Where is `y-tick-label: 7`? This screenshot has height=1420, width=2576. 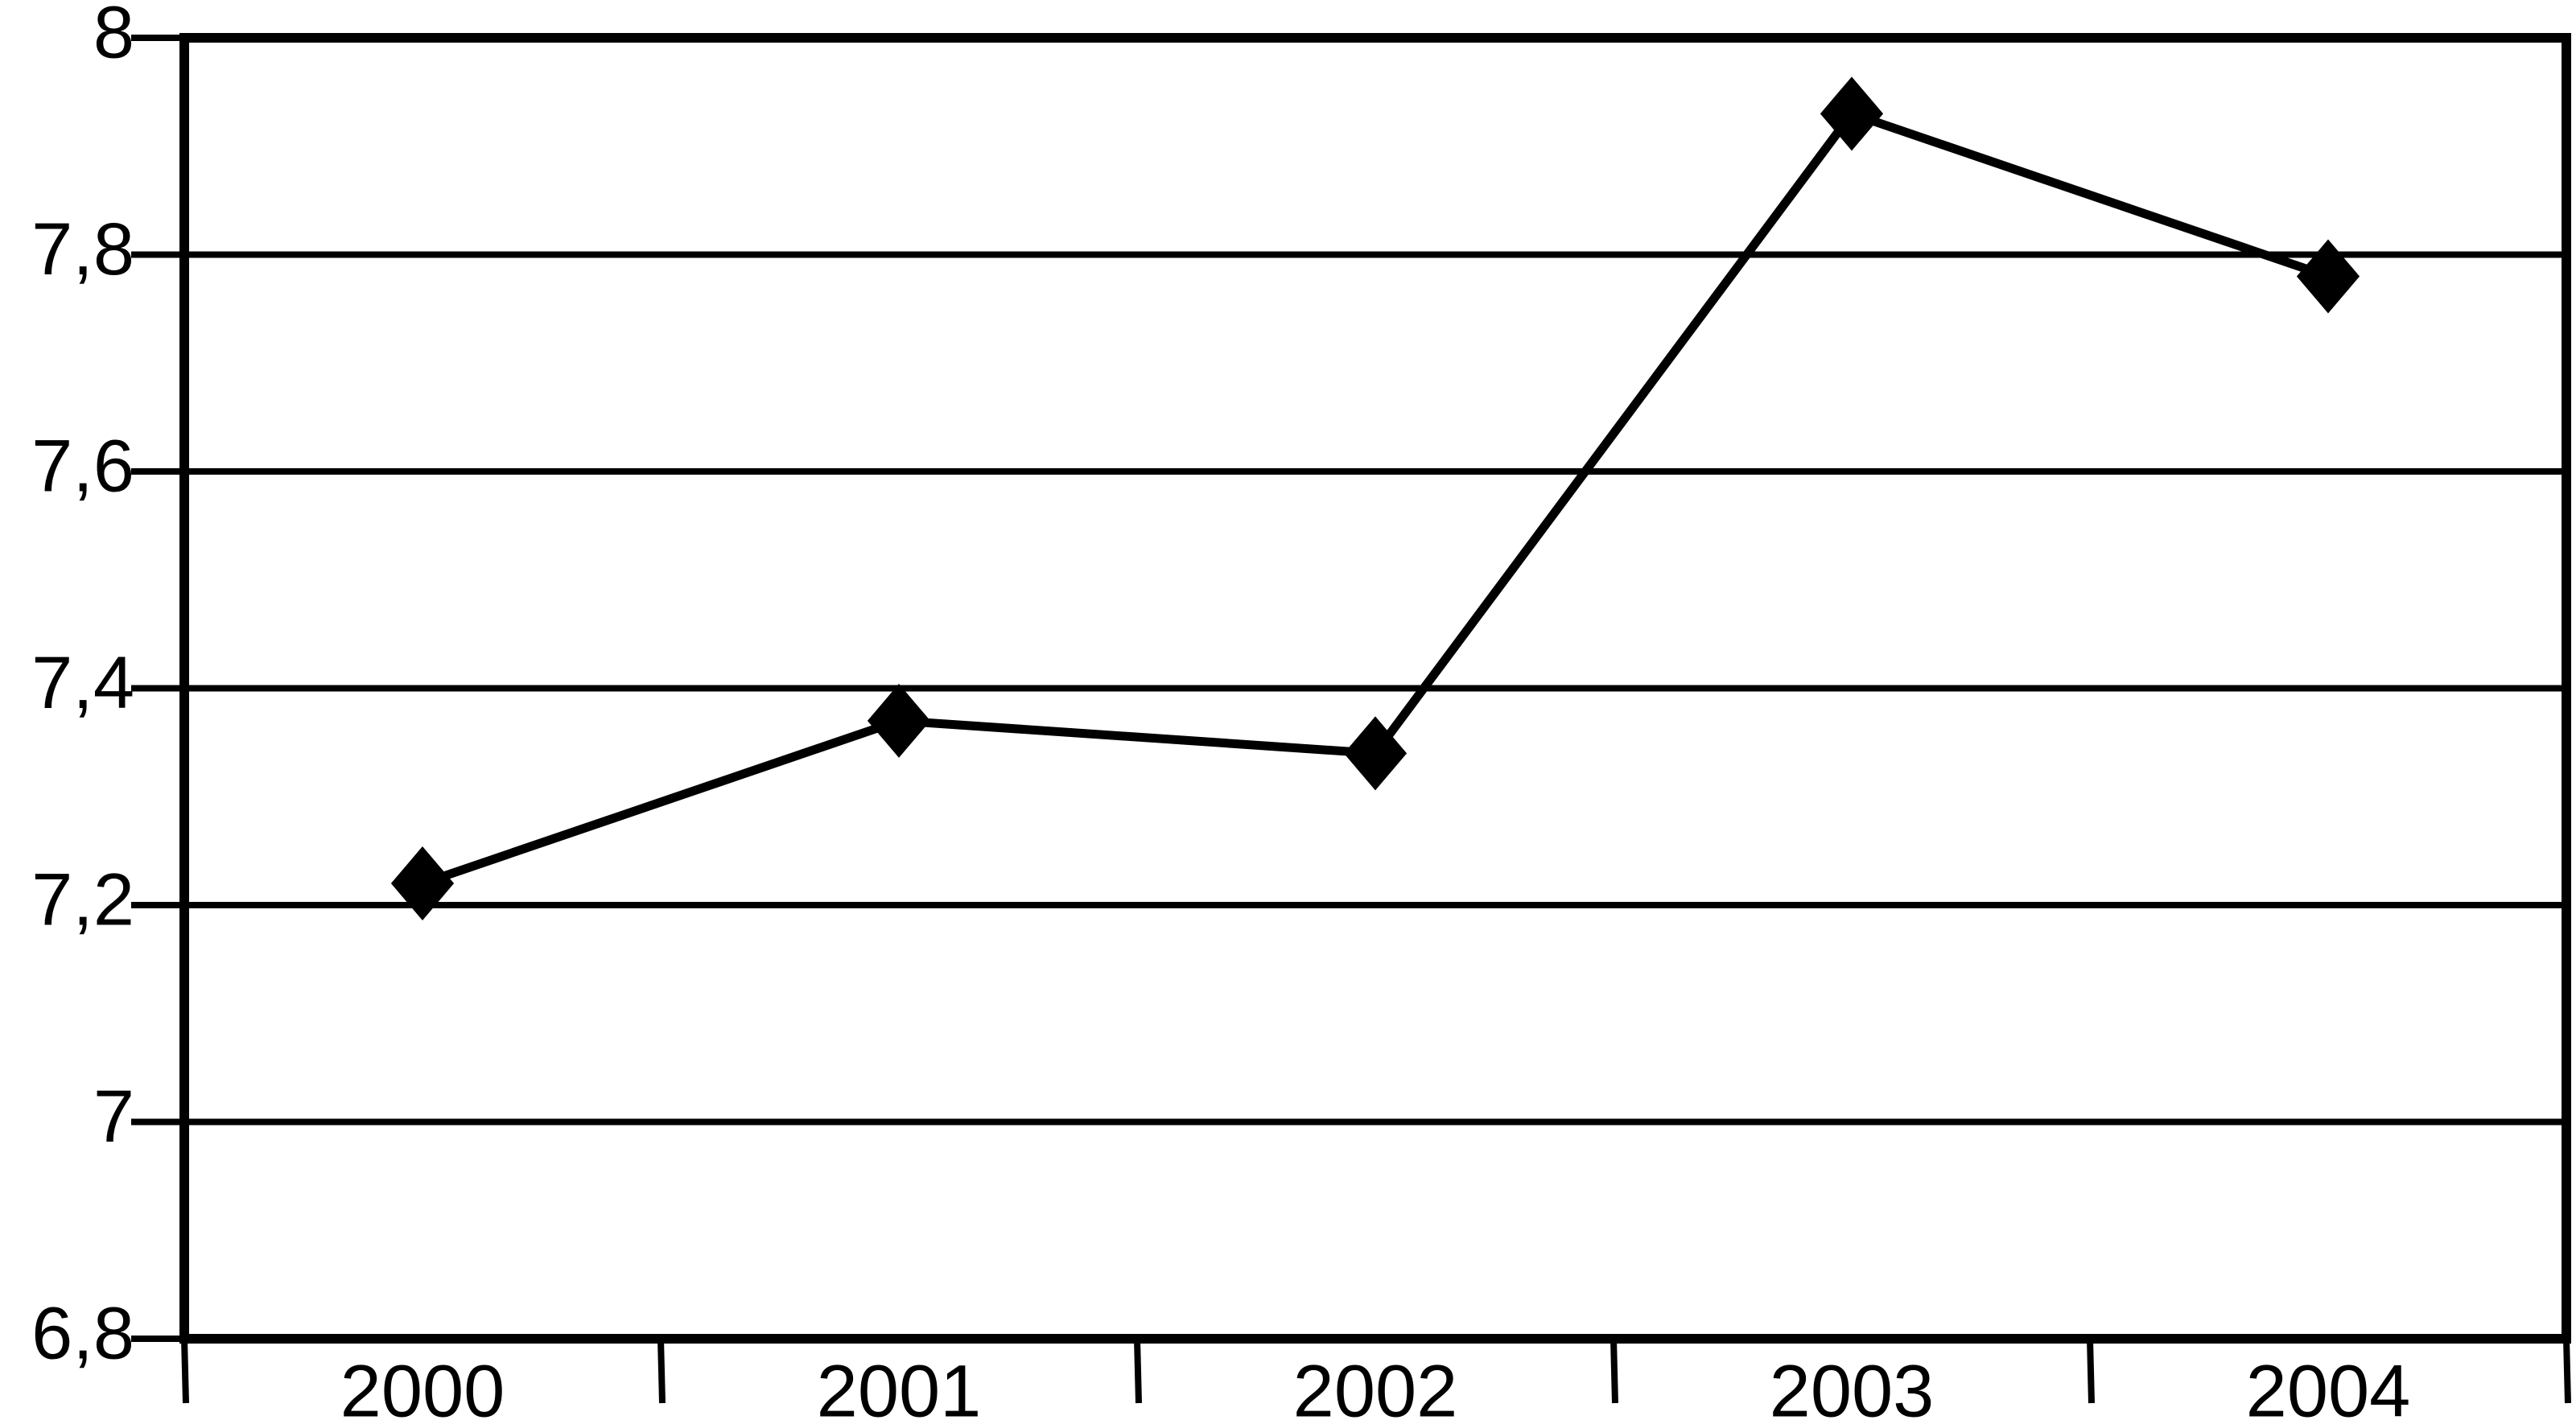
y-tick-label: 7 is located at coordinates (113, 1117).